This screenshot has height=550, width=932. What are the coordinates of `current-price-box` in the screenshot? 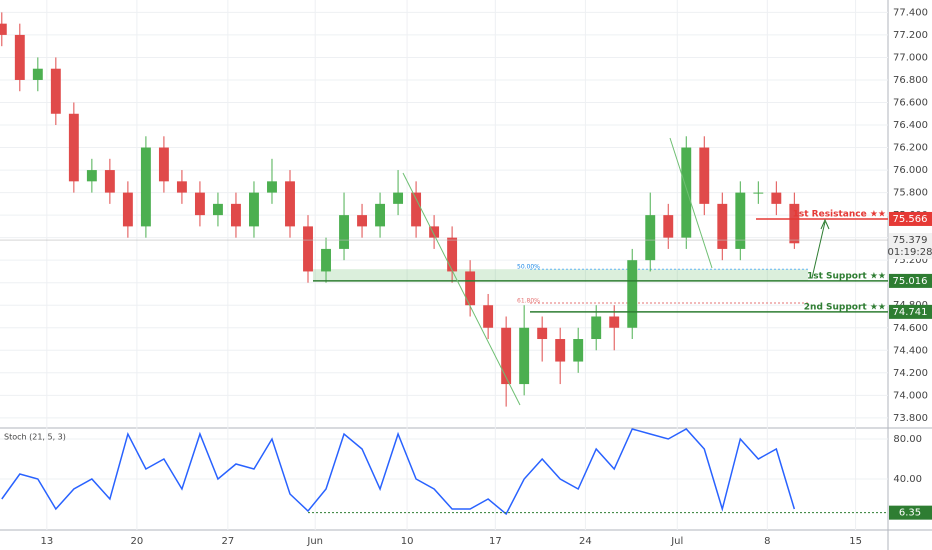 It's located at (910, 246).